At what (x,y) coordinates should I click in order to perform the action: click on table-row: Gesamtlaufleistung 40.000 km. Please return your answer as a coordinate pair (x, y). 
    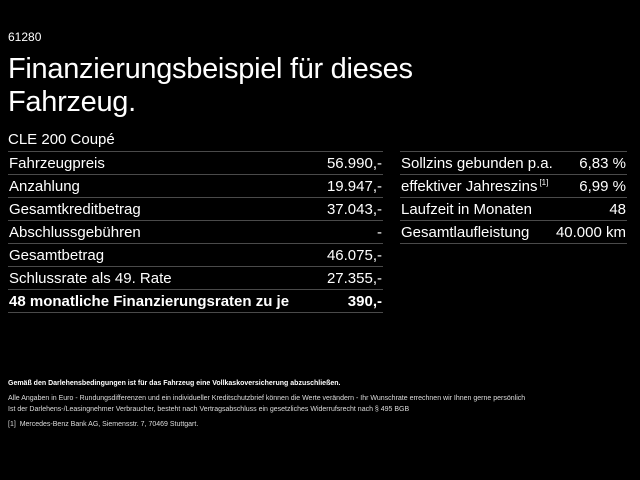
    Looking at the image, I should click on (513, 232).